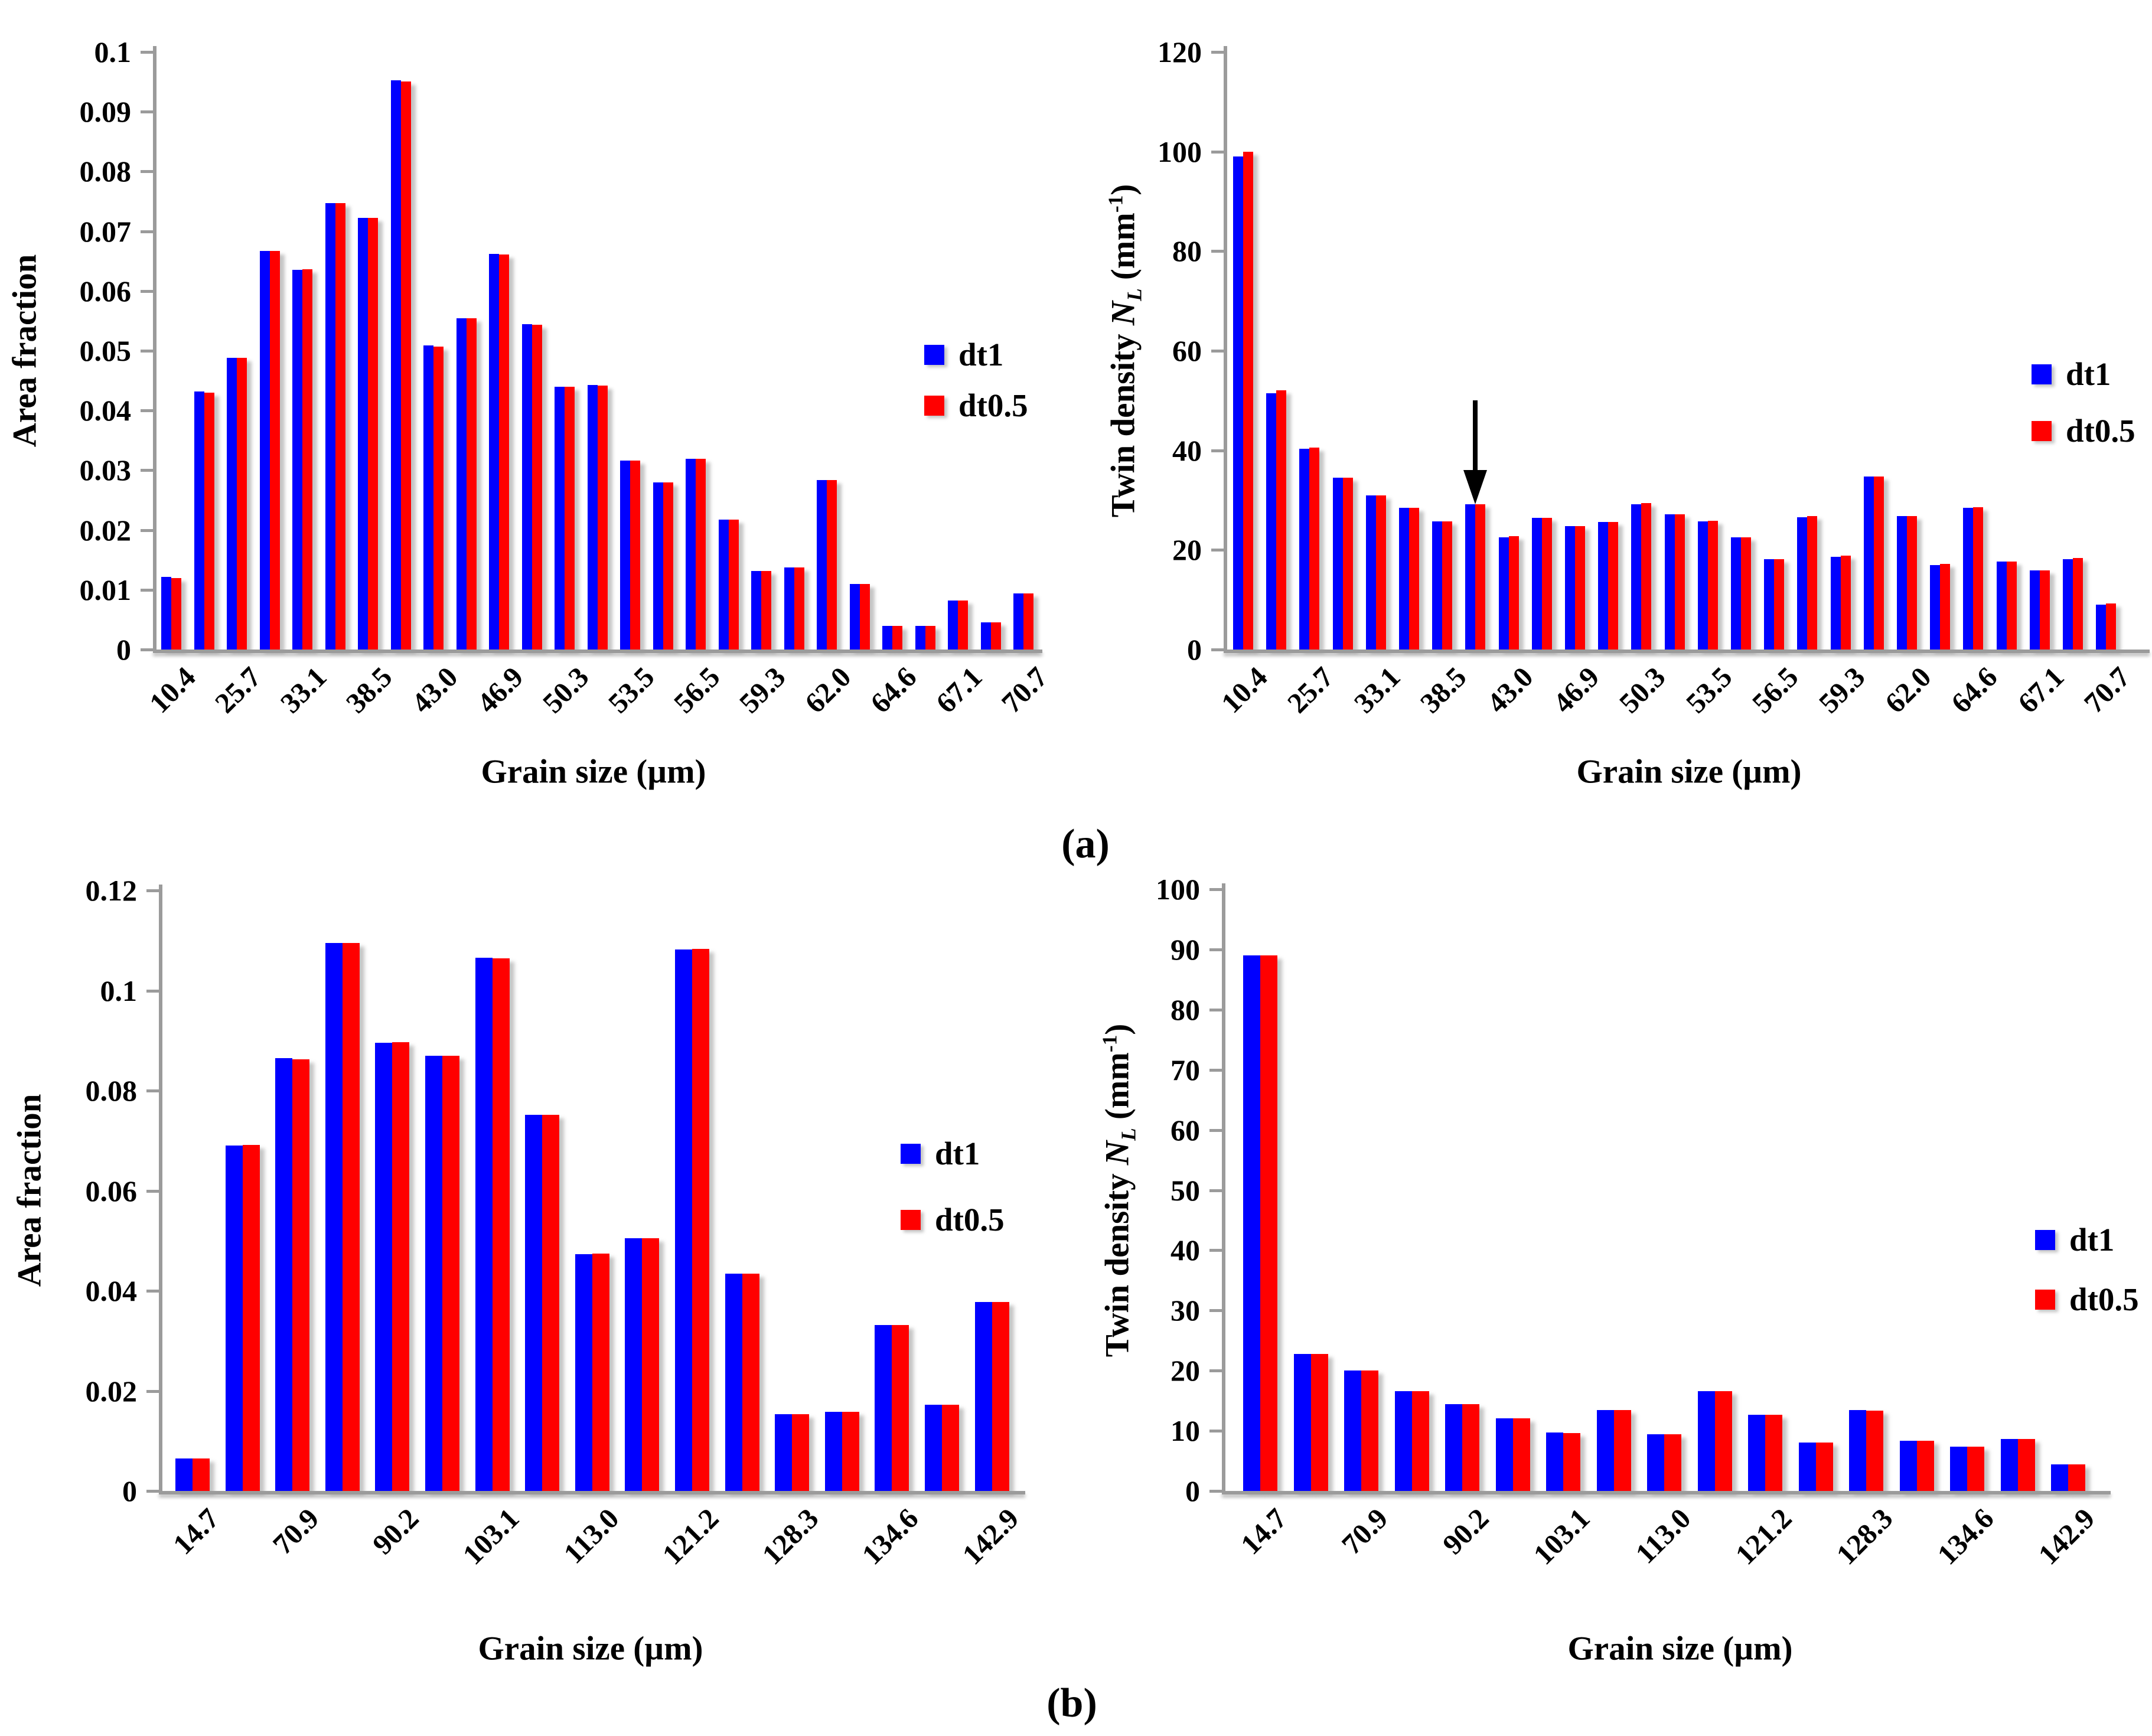  What do you see at coordinates (801, 1452) in the screenshot?
I see `bar-dt0.5-128.3` at bounding box center [801, 1452].